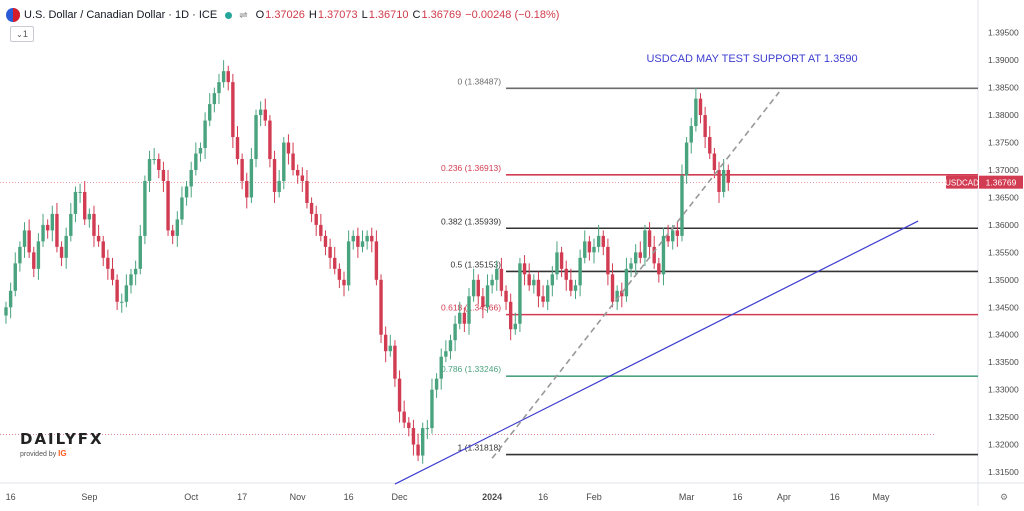 Image resolution: width=1024 pixels, height=511 pixels. I want to click on fib-level-label: 0.382 (1.35939), so click(471, 221).